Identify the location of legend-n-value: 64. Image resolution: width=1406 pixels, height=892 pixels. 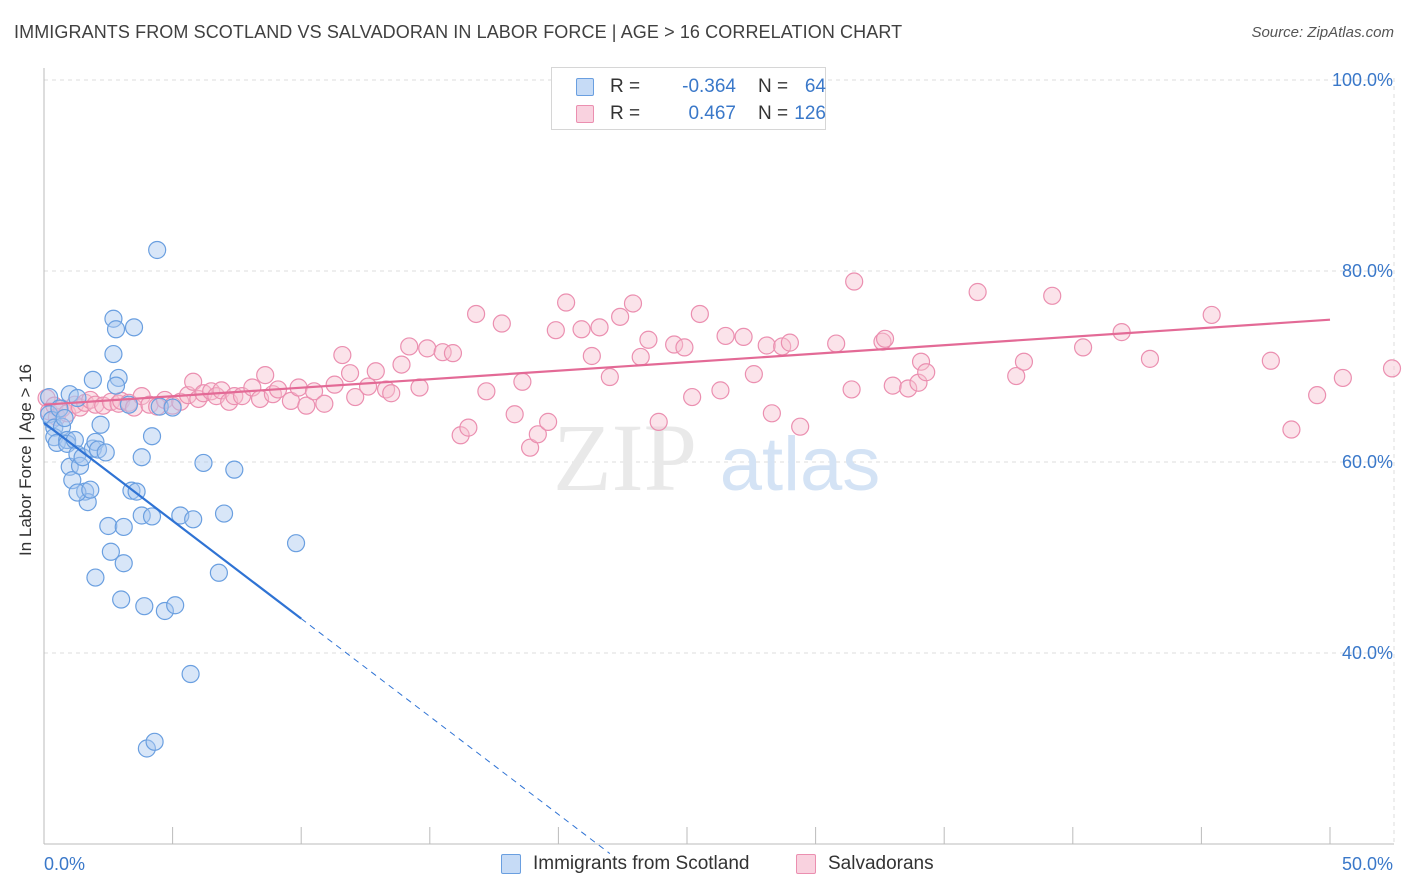
(815, 86).